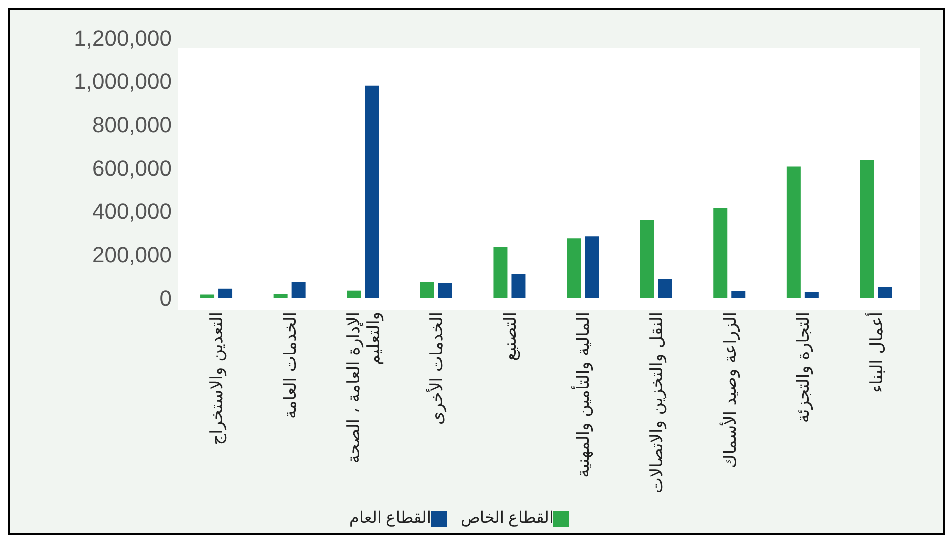 The height and width of the screenshot is (541, 951). I want to click on x-tick-label: التعدين والاستخراج, so click(218, 379).